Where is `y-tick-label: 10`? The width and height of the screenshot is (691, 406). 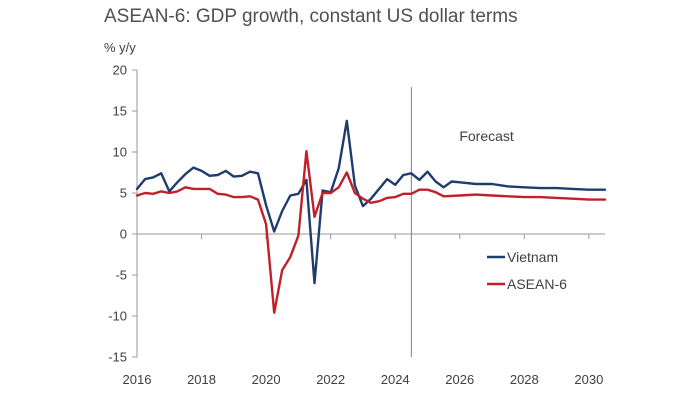 y-tick-label: 10 is located at coordinates (120, 152).